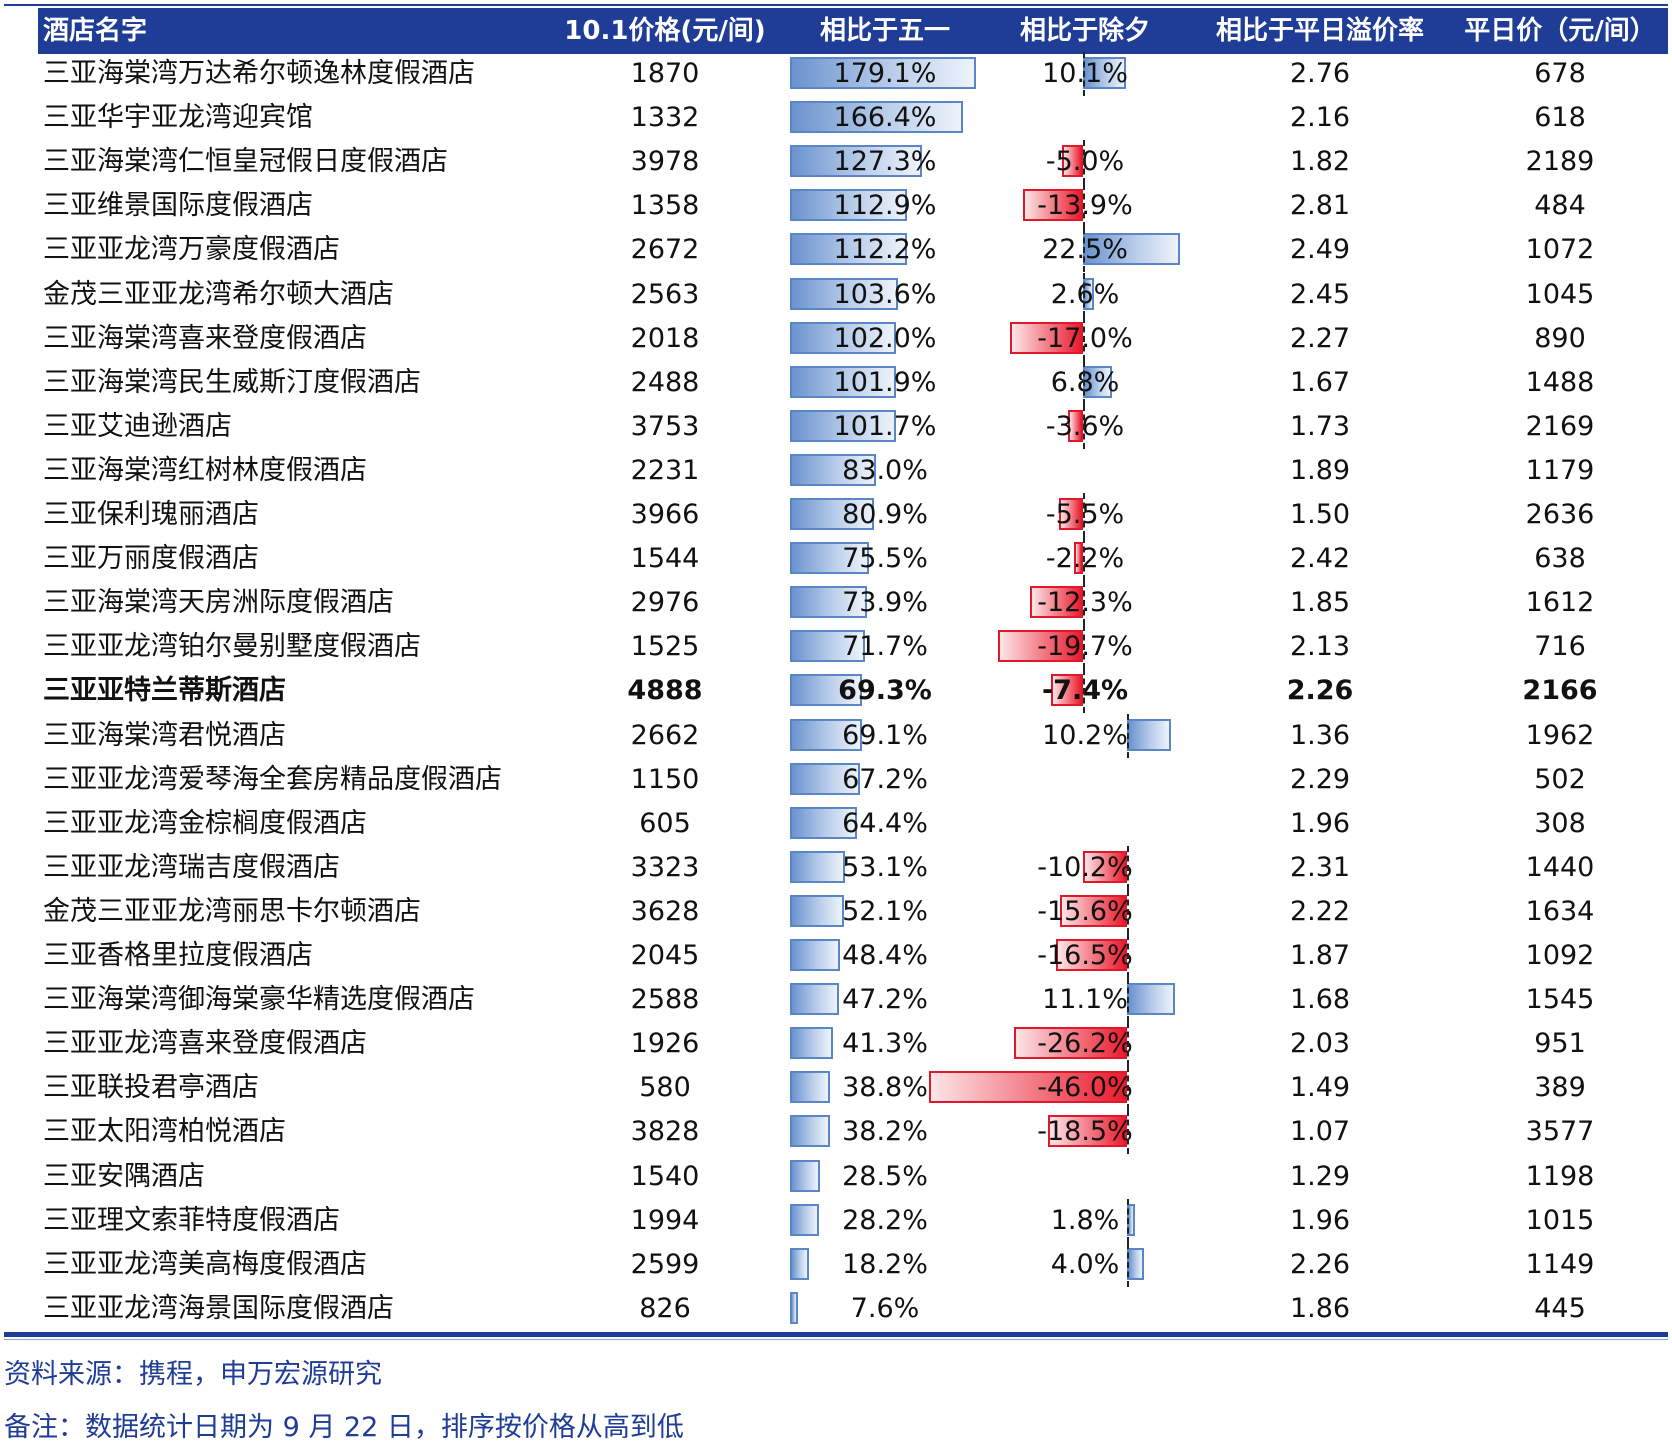  Describe the element at coordinates (885, 603) in the screenshot. I see `vs-may-cell: 73.9%` at that location.